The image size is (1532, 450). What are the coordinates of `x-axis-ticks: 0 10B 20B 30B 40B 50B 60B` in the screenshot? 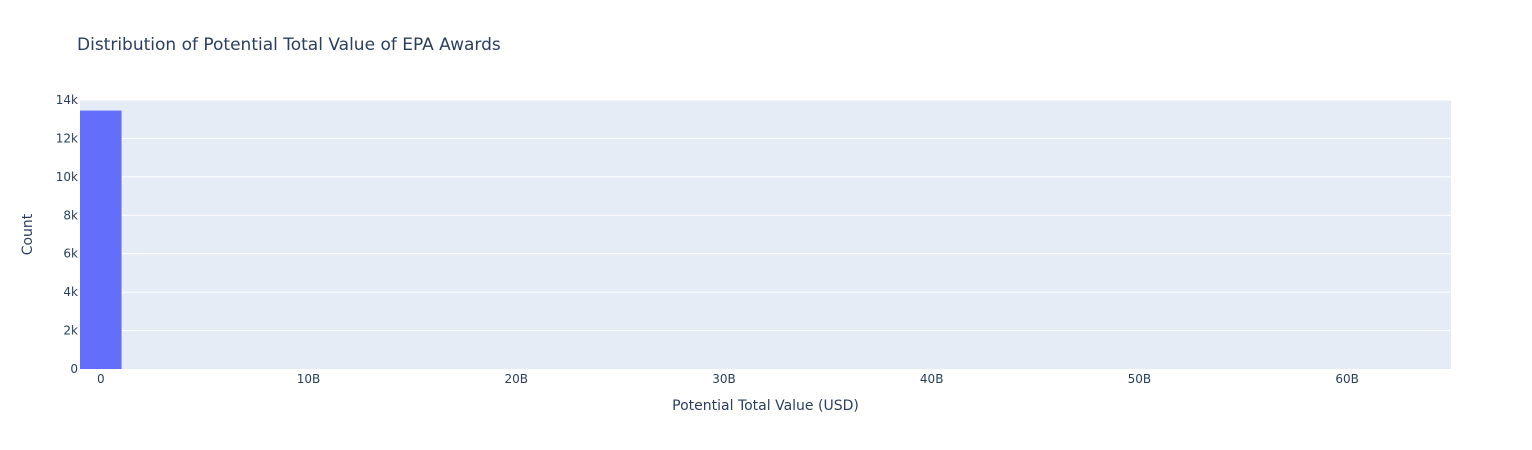 It's located at (728, 379).